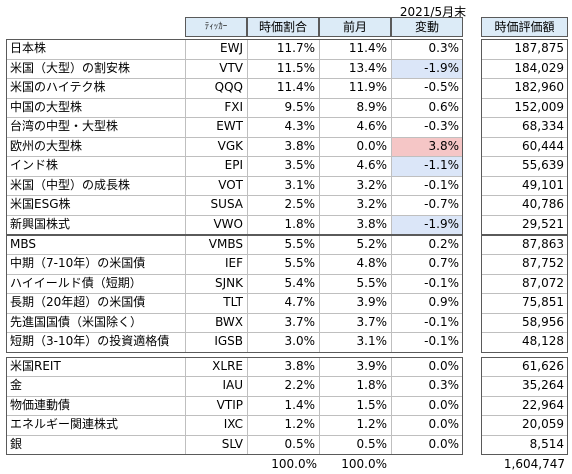  I want to click on cell-name: 物価連動債, so click(40, 404).